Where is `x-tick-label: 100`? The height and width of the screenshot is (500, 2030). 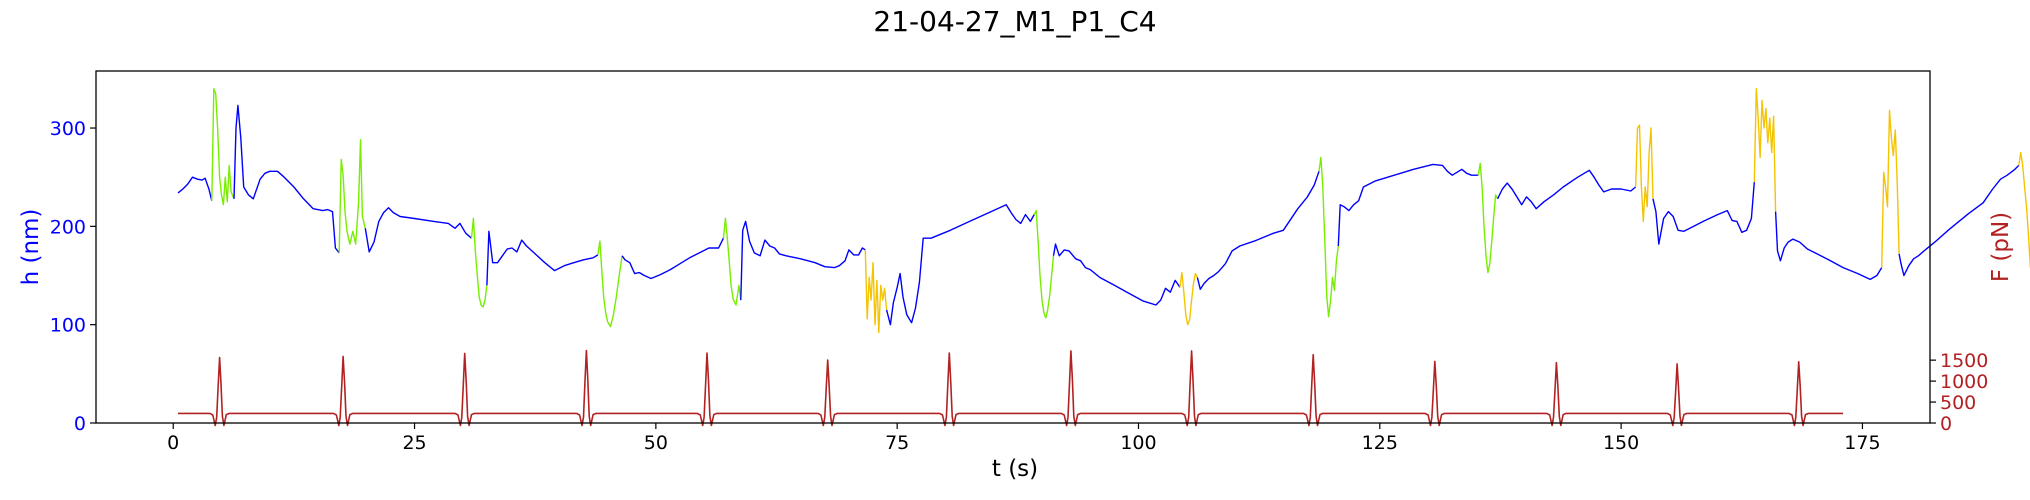
x-tick-label: 100 is located at coordinates (1138, 443).